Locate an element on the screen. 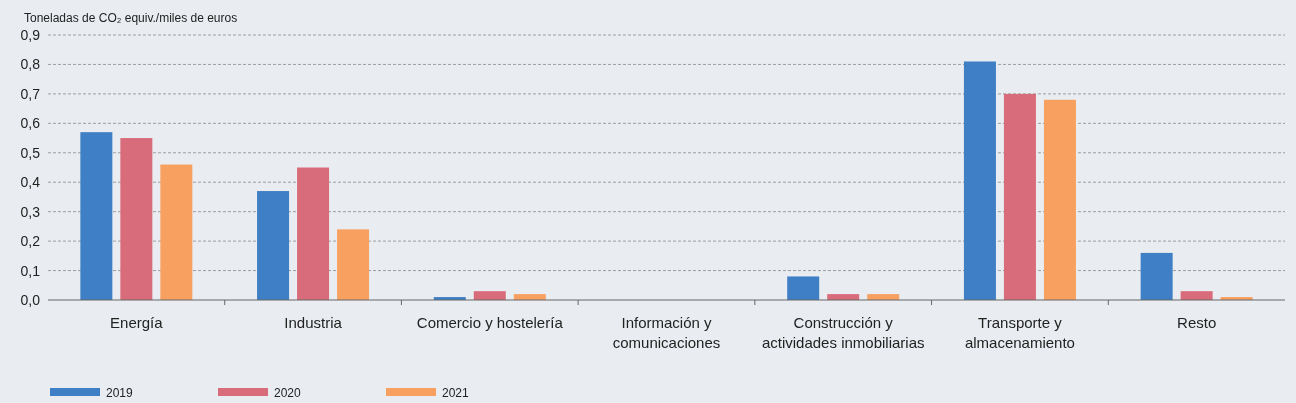 The width and height of the screenshot is (1296, 403). y-tick-label: 0,5 is located at coordinates (30, 152).